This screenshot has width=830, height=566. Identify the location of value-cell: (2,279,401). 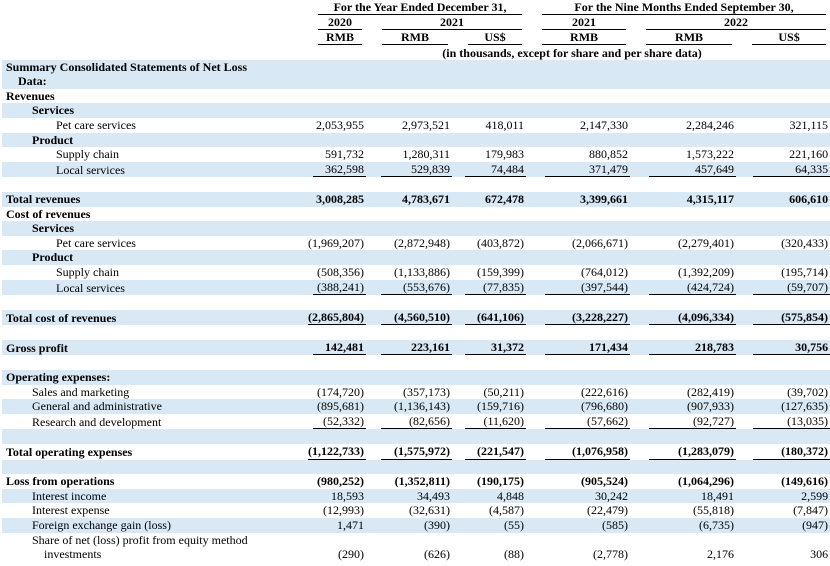
(683, 243).